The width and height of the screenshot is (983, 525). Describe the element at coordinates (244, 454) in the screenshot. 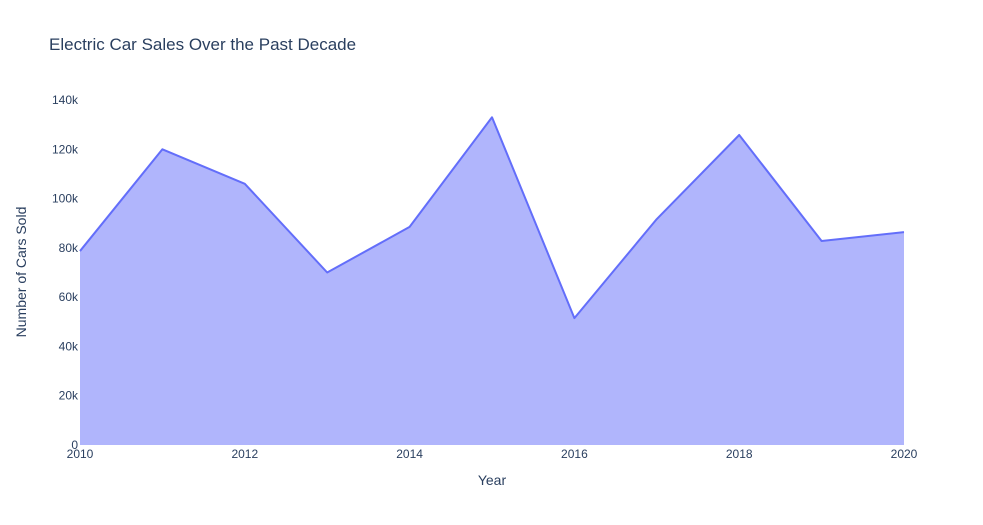

I see `x-tick-label: 2012` at that location.